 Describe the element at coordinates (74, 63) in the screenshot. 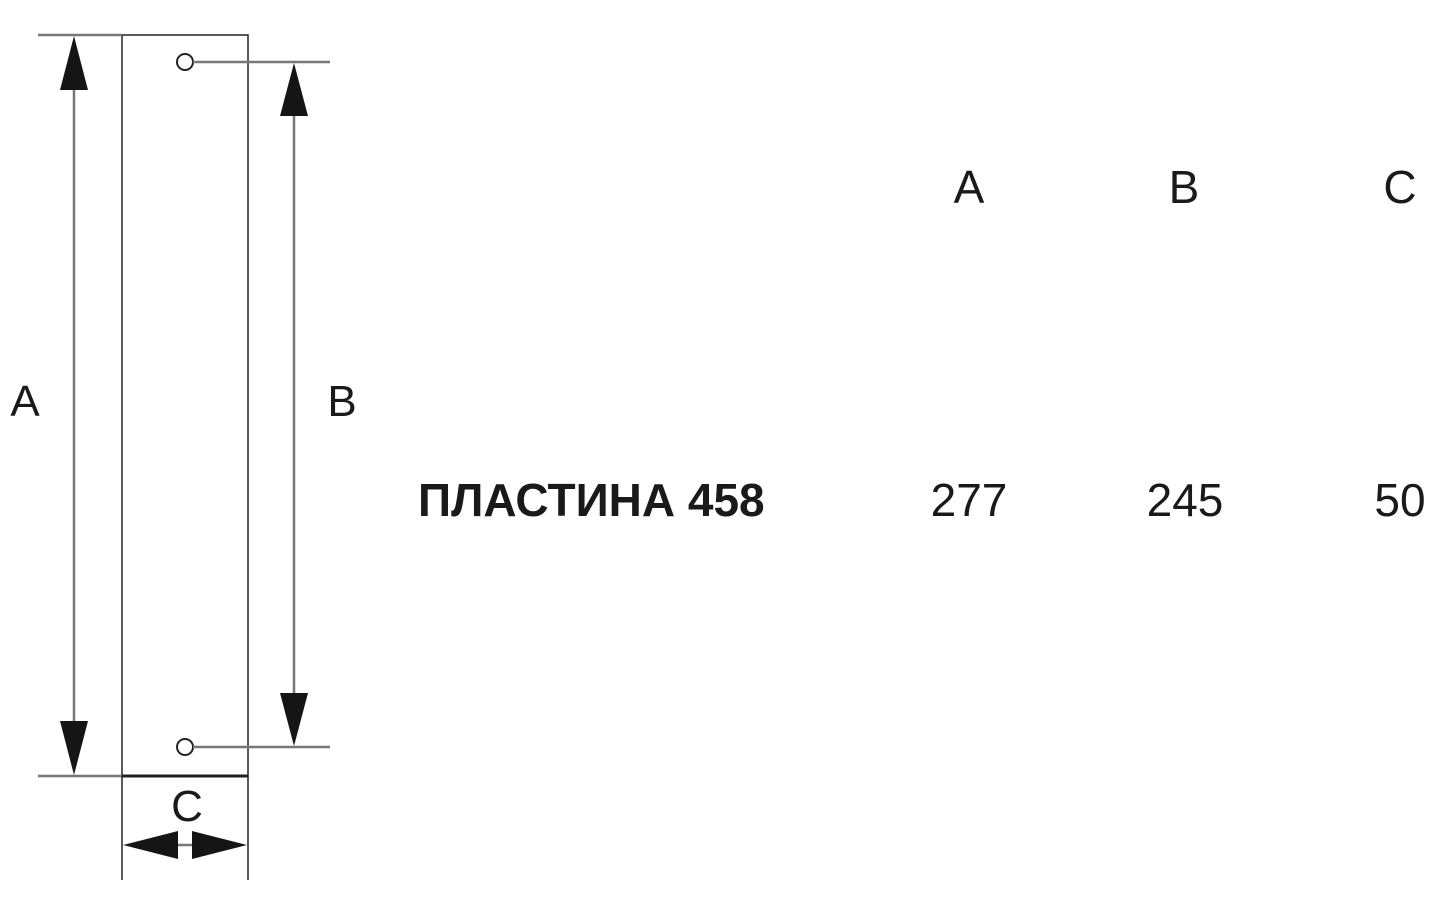

I see `a-arrow-up-icon` at that location.